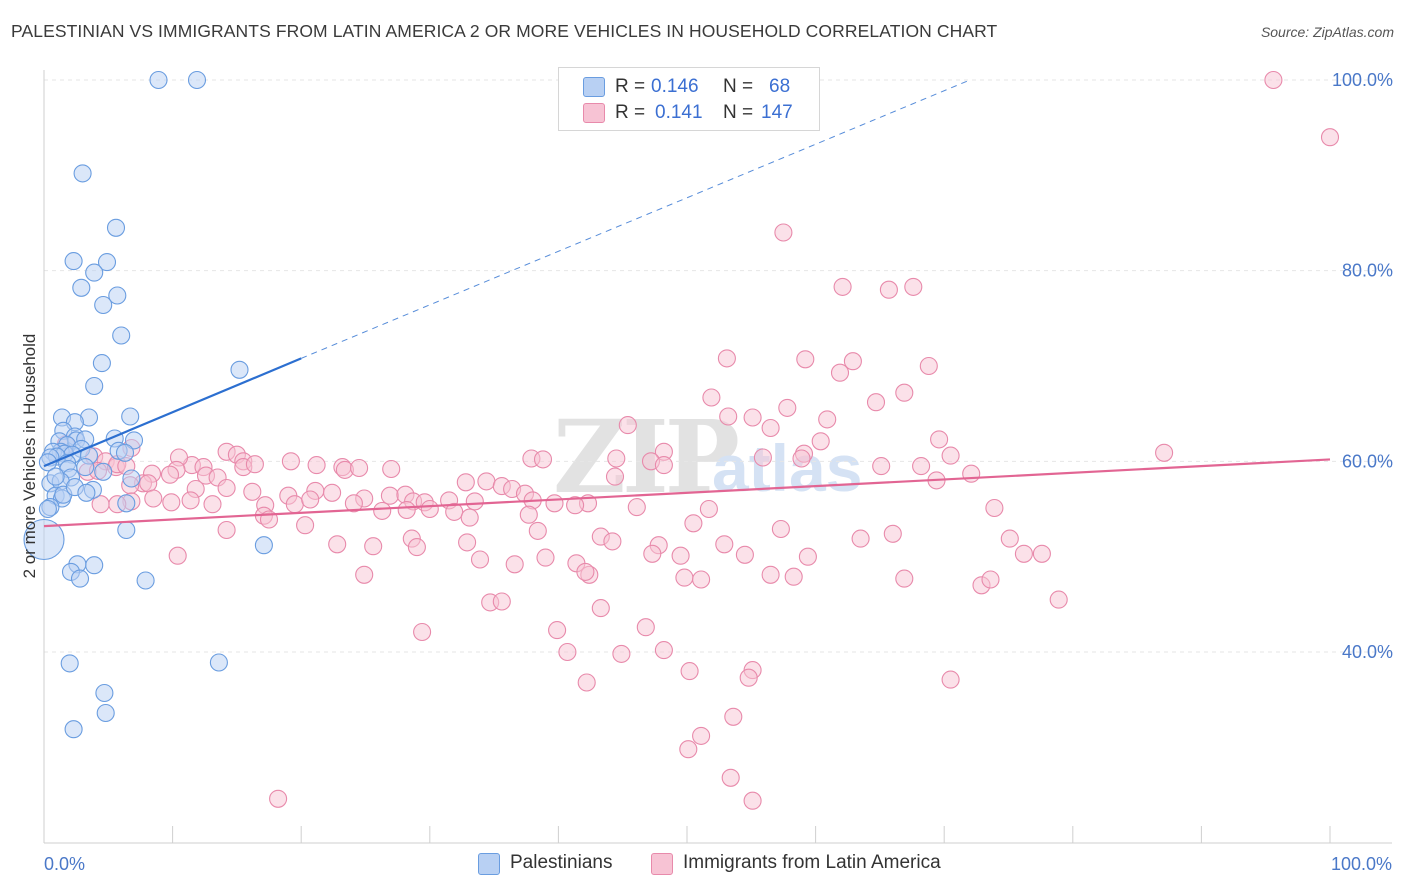 The height and width of the screenshot is (892, 1406). I want to click on legend-n-value: 68, so click(780, 86).